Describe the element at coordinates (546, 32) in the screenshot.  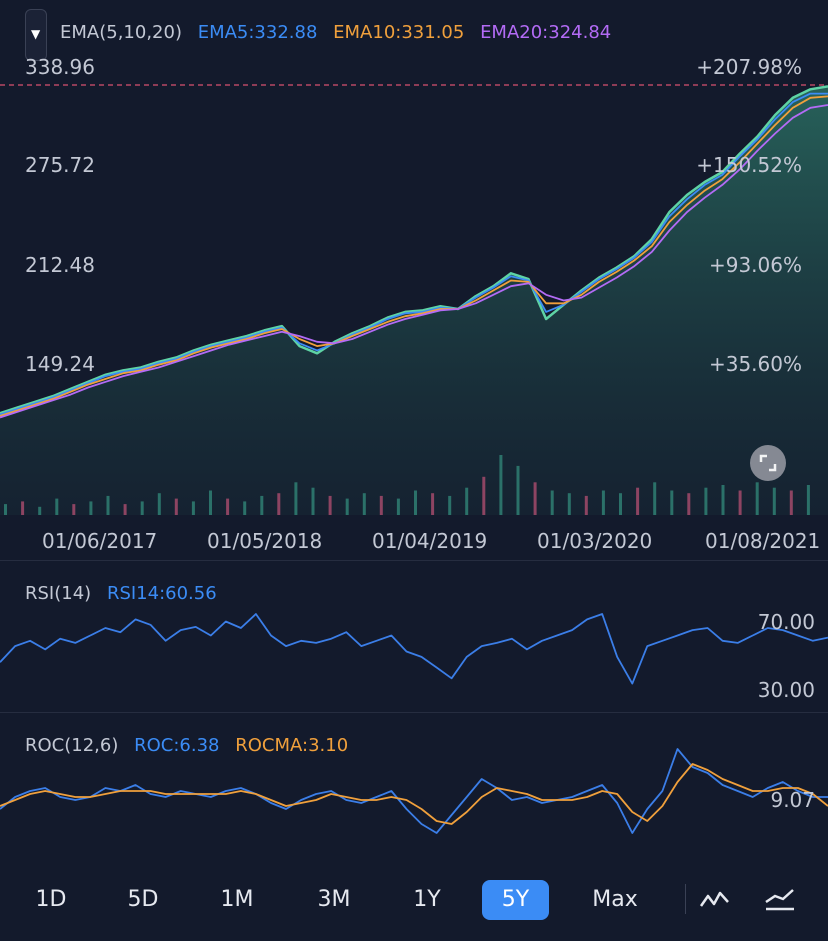
I see `ema20-label: EMA20:324.84` at that location.